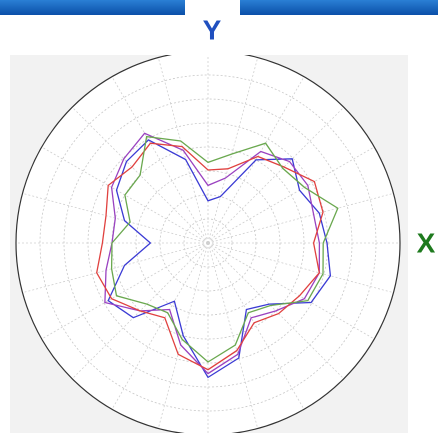  Describe the element at coordinates (212, 29) in the screenshot. I see `y-axis-label: Y` at that location.